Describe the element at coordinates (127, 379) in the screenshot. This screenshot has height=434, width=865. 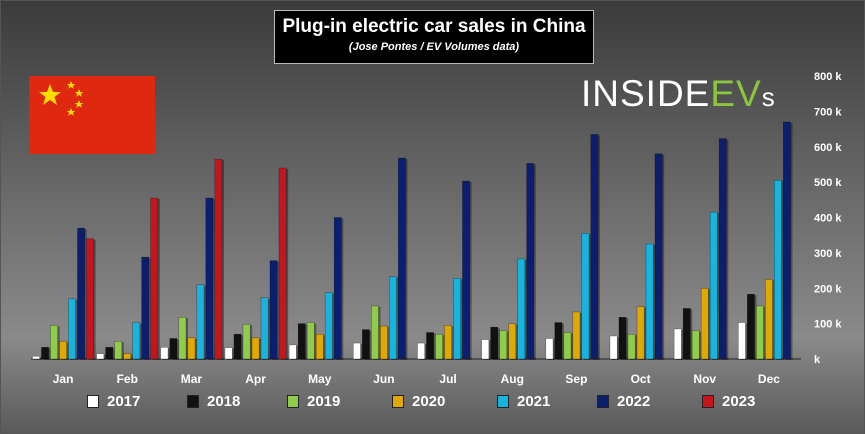
I see `x-tick-label: Feb` at that location.